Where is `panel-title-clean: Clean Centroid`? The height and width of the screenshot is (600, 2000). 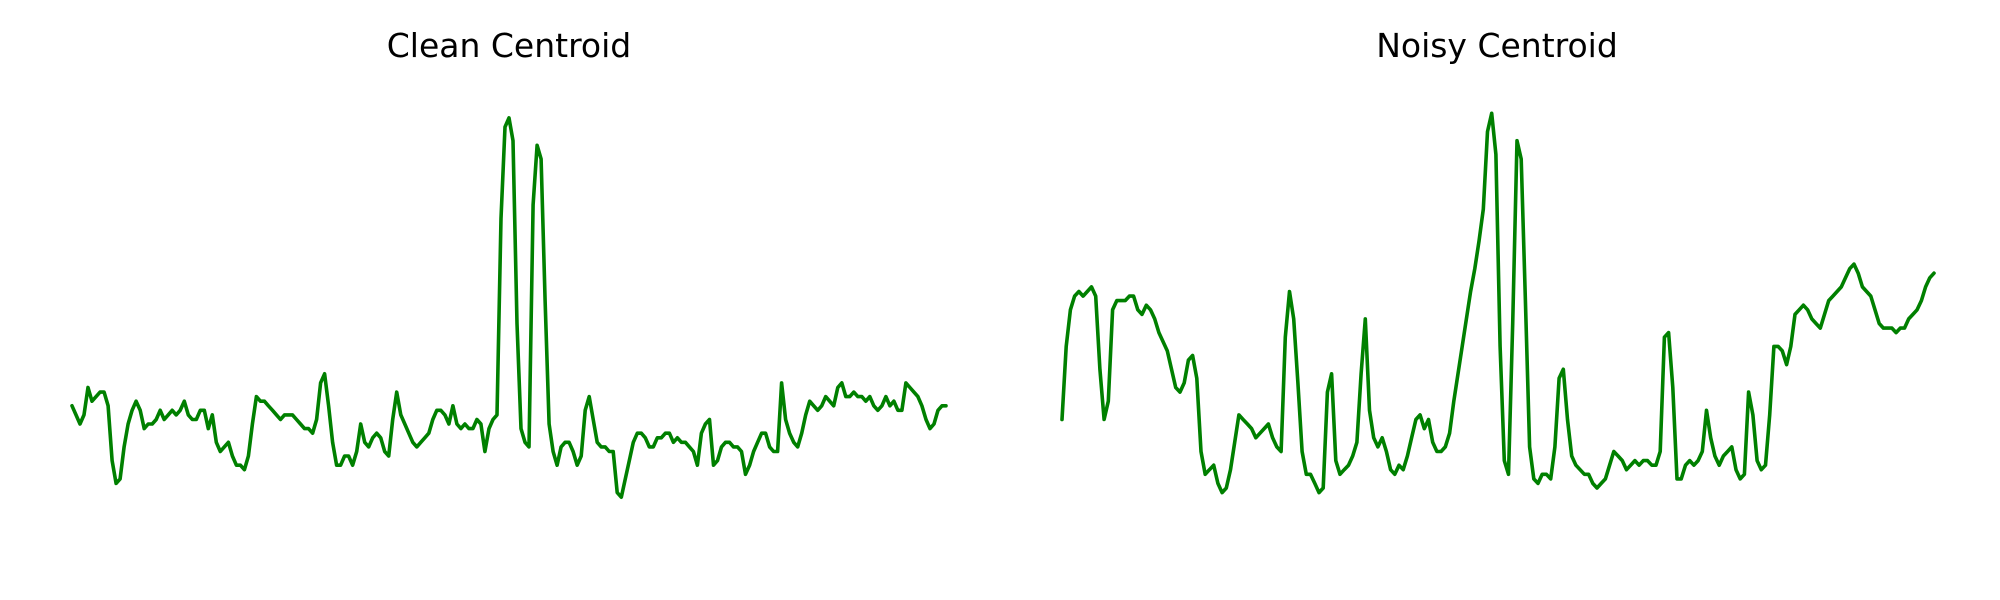
panel-title-clean: Clean Centroid is located at coordinates (509, 45).